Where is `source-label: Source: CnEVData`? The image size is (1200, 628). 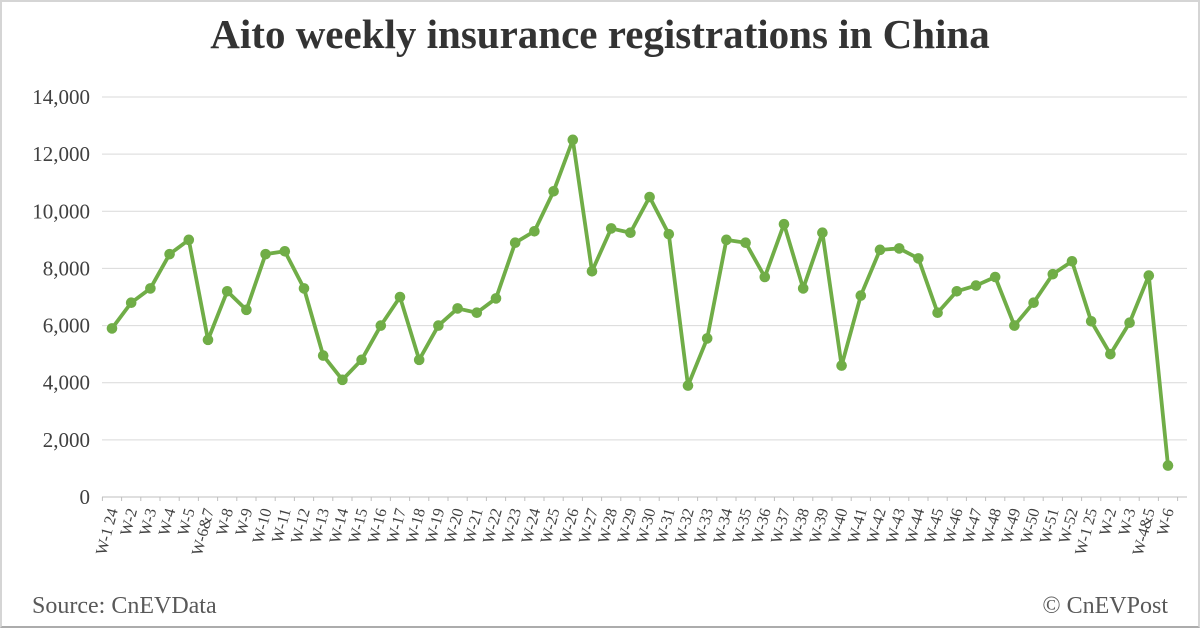
source-label: Source: CnEVData is located at coordinates (124, 606).